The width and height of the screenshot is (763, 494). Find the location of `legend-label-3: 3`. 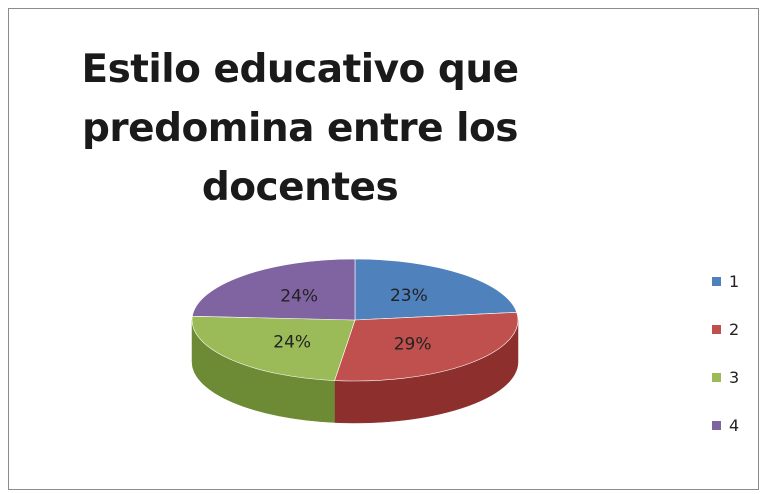

legend-label-3: 3 is located at coordinates (734, 377).